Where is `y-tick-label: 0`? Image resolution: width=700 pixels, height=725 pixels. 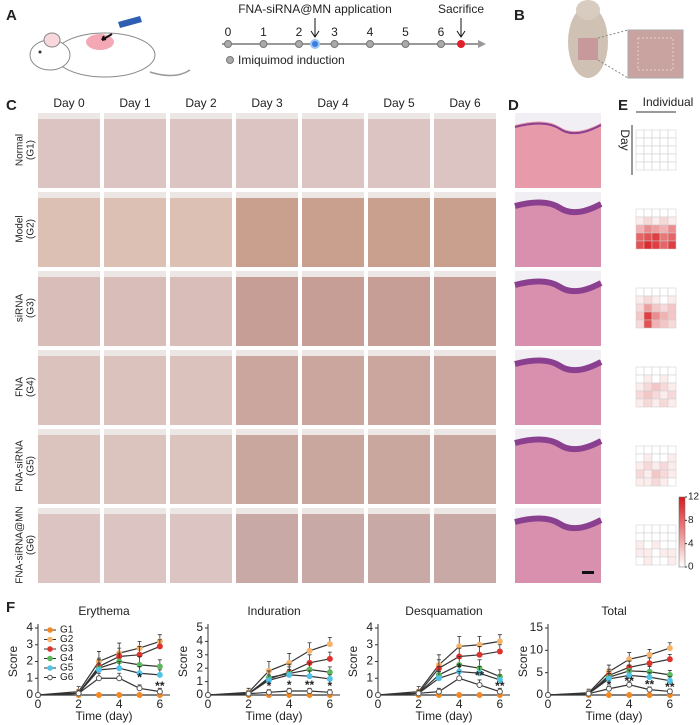 y-tick-label: 0 is located at coordinates (369, 694).